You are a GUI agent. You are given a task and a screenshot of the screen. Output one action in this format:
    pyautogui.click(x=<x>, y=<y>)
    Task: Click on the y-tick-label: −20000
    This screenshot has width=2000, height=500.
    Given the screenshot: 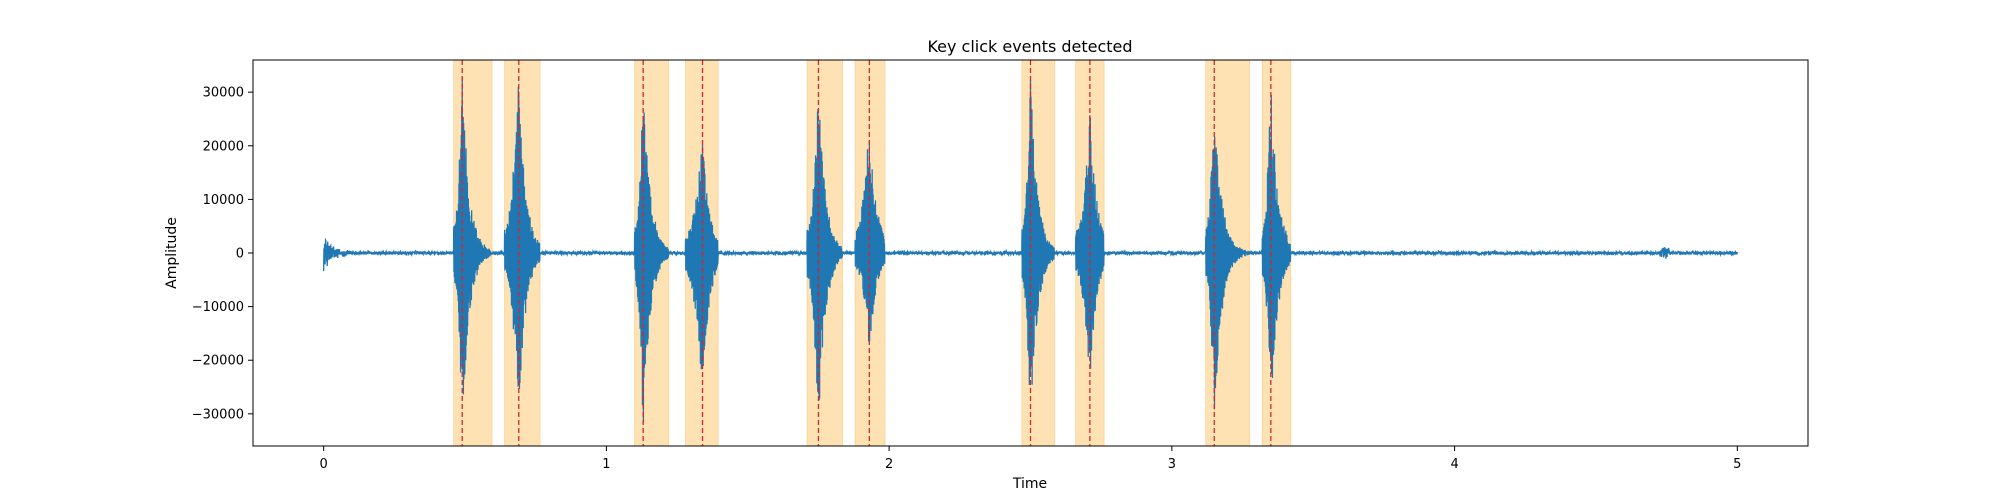 What is the action you would take?
    pyautogui.click(x=218, y=361)
    